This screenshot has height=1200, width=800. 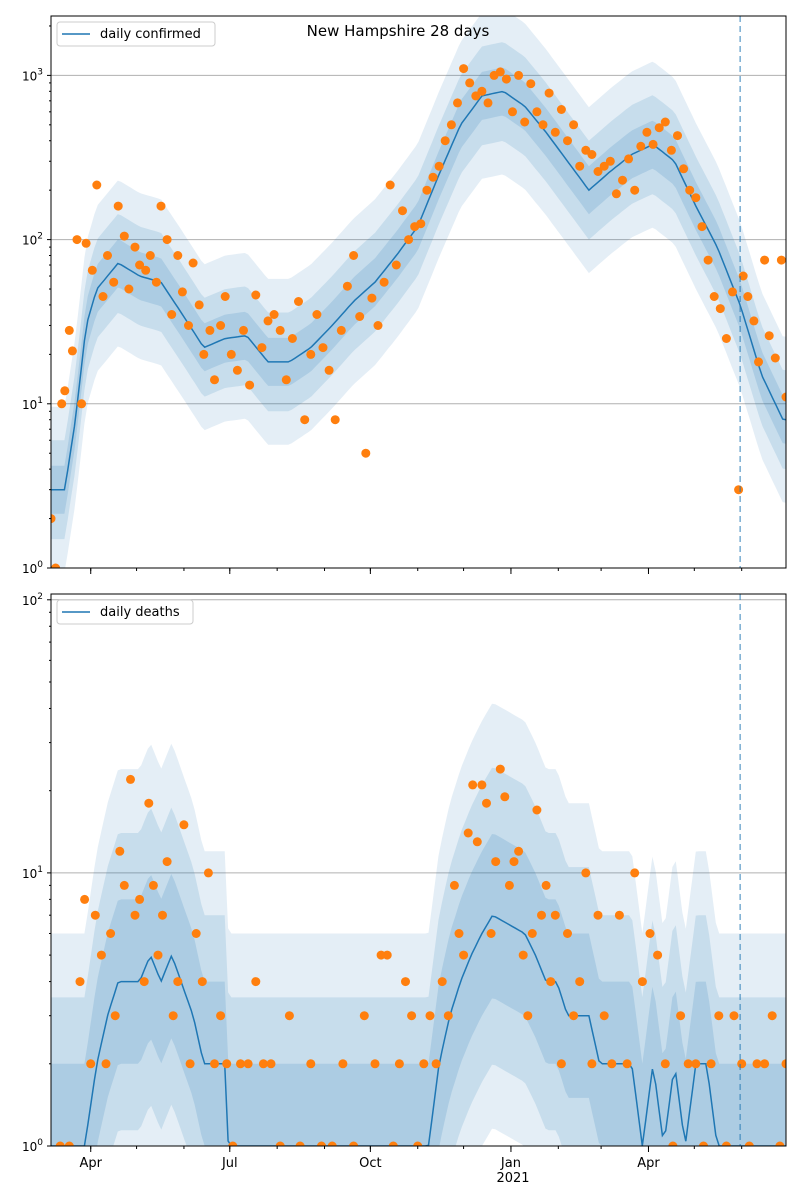 I want to click on deaths-legend-box, so click(x=125, y=612).